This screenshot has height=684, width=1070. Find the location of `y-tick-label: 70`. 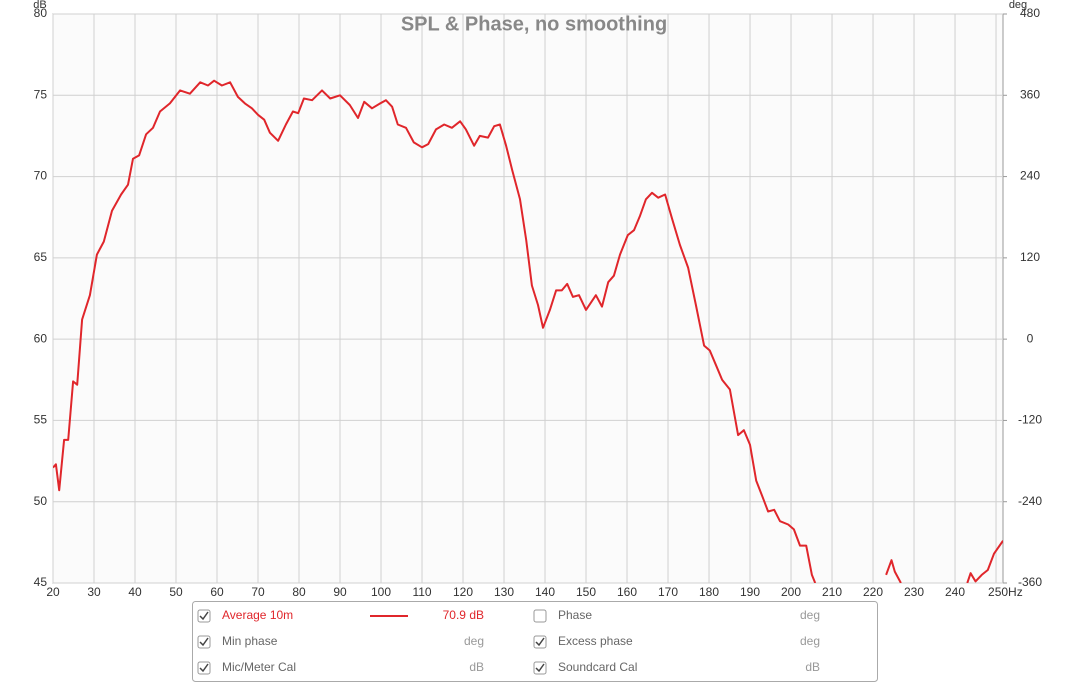

y-tick-label: 70 is located at coordinates (41, 176).